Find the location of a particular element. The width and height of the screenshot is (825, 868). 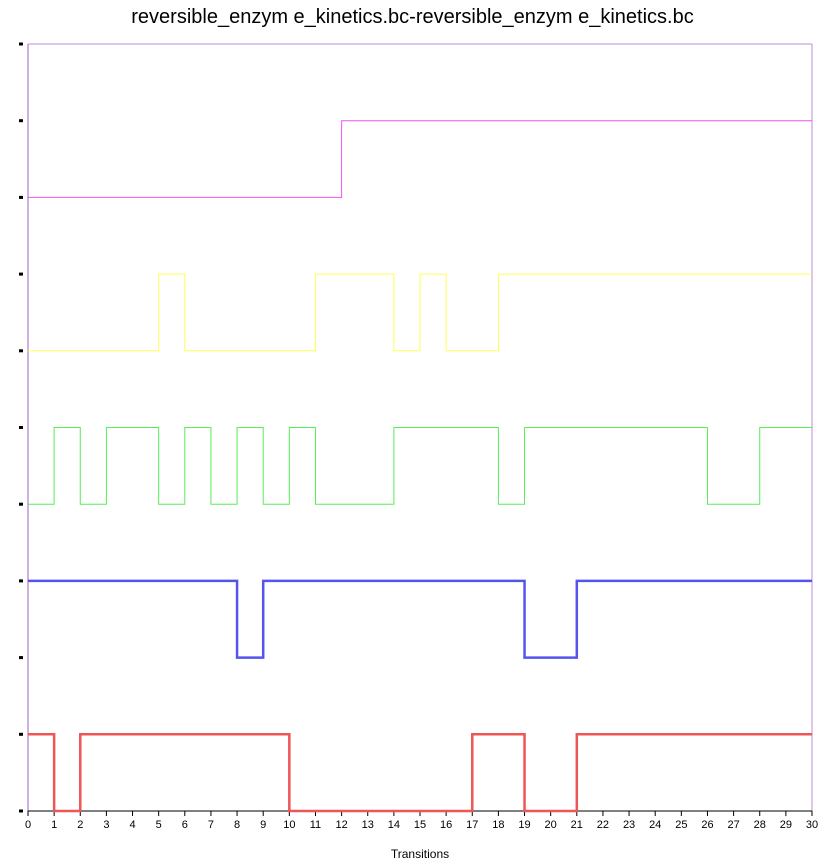

x-tick-label: 6 is located at coordinates (185, 825).